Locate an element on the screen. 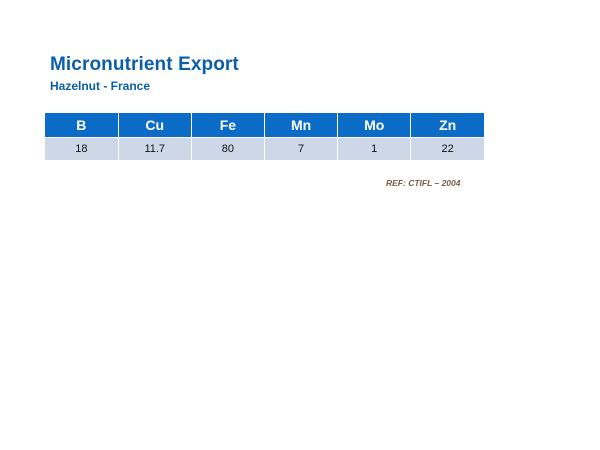 Image resolution: width=600 pixels, height=450 pixels. header-cell-zn: Zn is located at coordinates (447, 125).